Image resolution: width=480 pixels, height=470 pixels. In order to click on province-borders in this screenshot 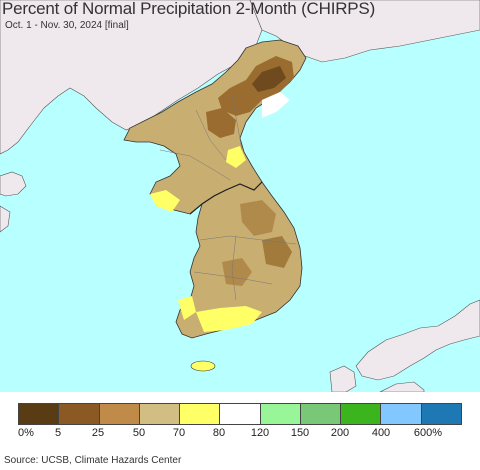, I will do `click(228, 198)`.